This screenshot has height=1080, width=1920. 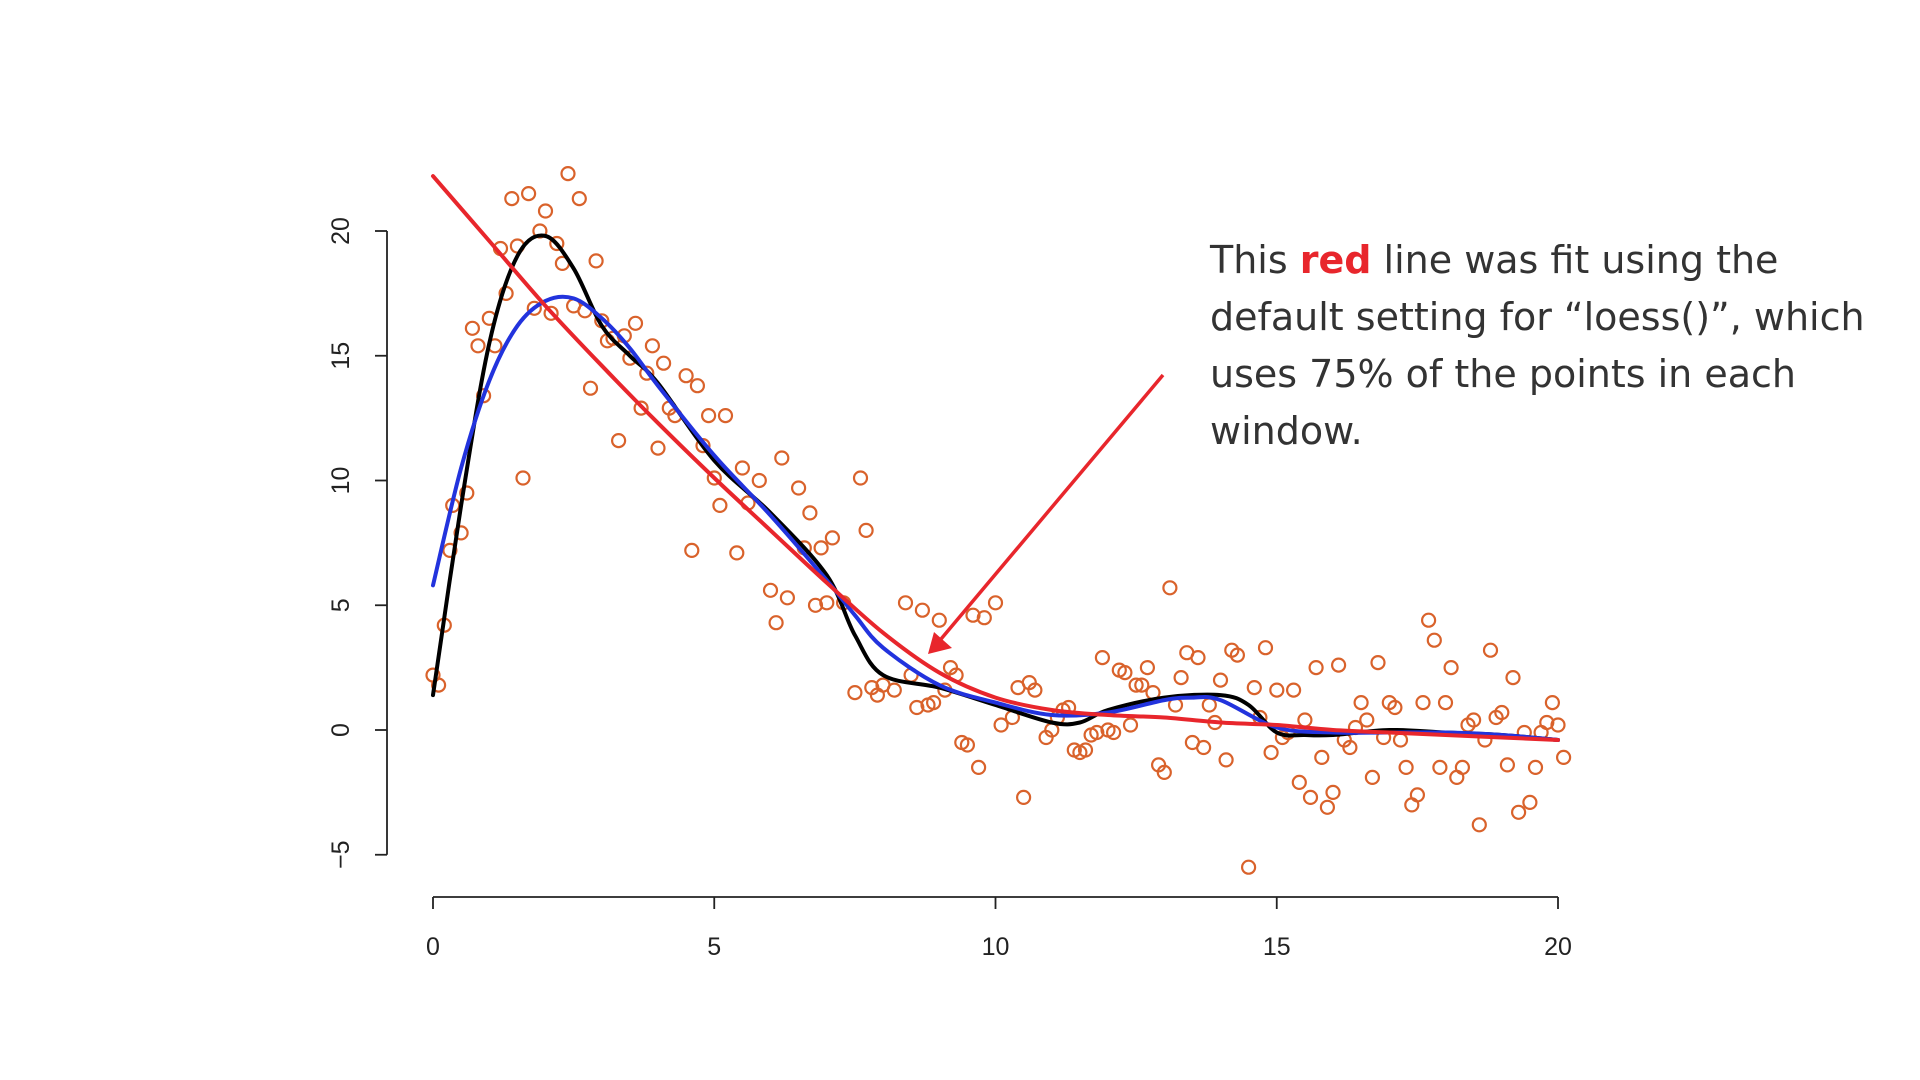 What do you see at coordinates (714, 947) in the screenshot?
I see `x-tick-label: 5` at bounding box center [714, 947].